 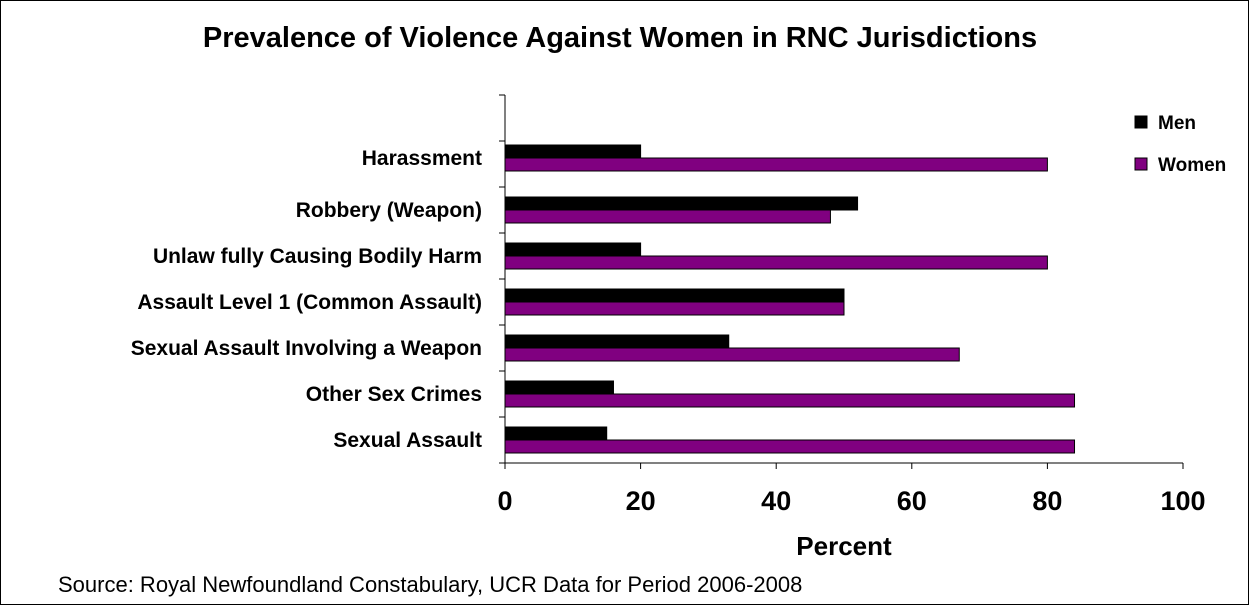 What do you see at coordinates (844, 546) in the screenshot?
I see `x-axis-label: Percent` at bounding box center [844, 546].